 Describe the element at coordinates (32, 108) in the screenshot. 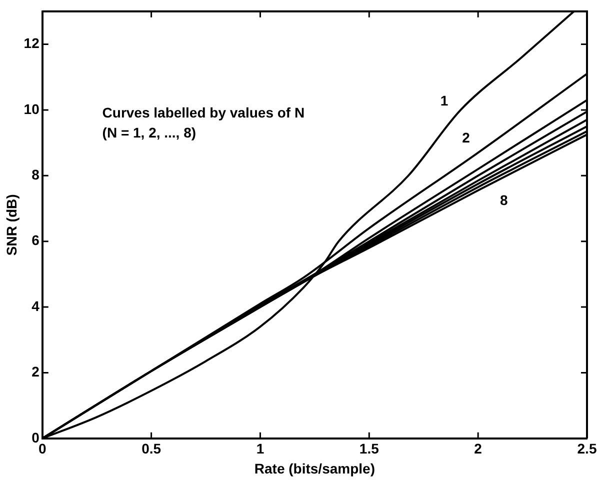

I see `y-tick-label: 10` at that location.